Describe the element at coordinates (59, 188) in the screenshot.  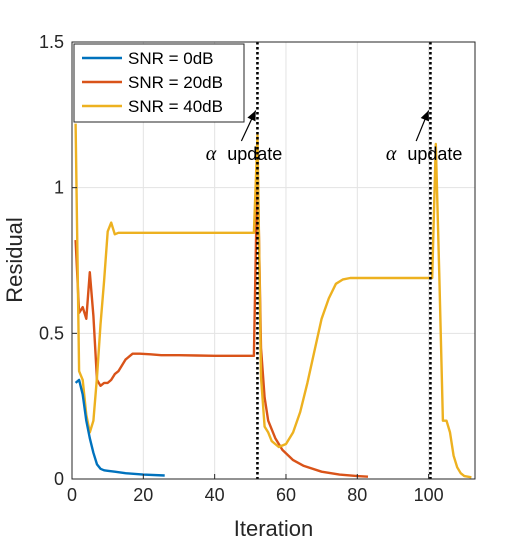
I see `y-tick-label: 1` at that location.